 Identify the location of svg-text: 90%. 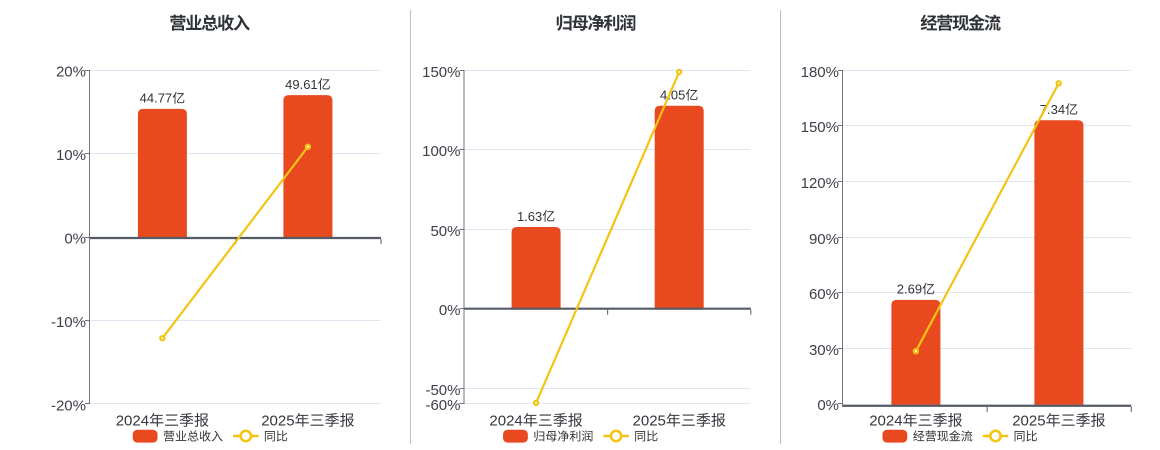
(824, 239).